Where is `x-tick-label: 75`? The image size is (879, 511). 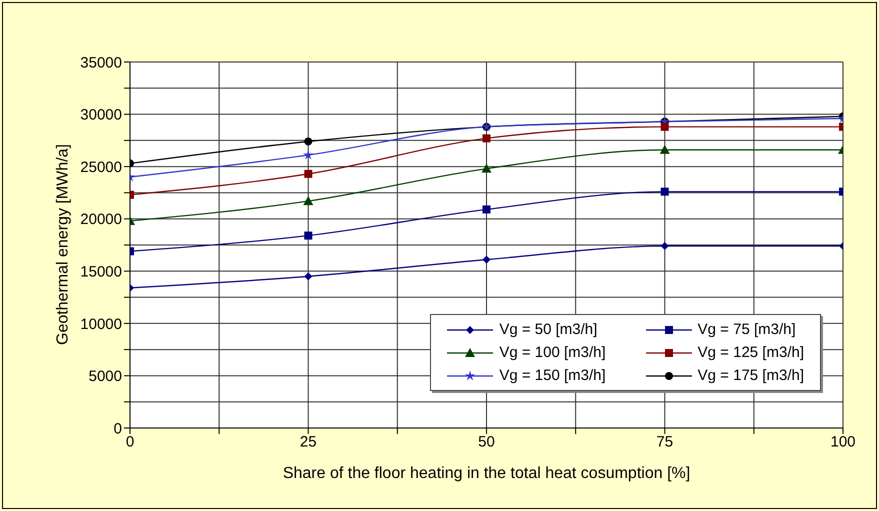 x-tick-label: 75 is located at coordinates (665, 442).